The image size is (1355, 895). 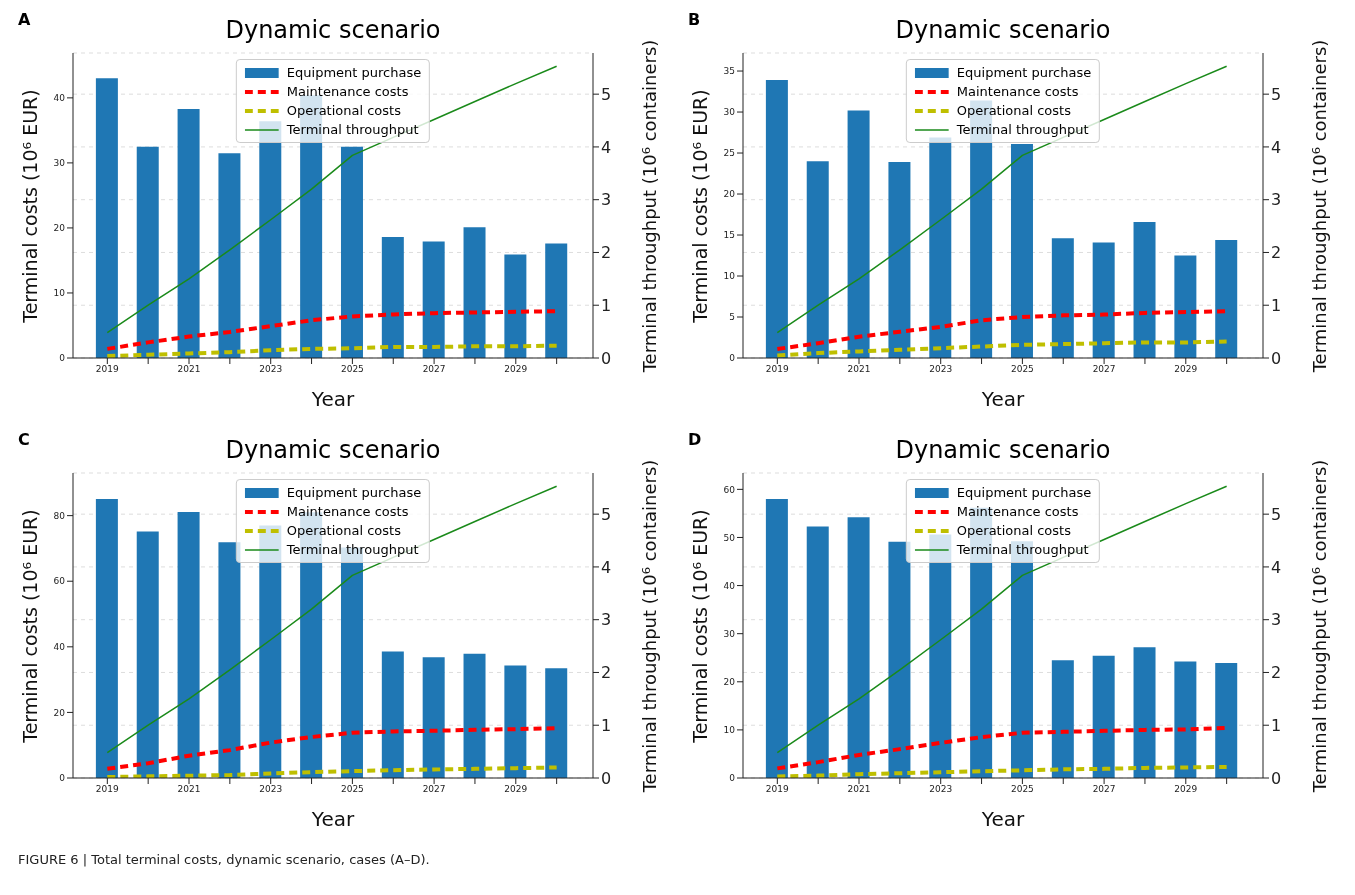 What do you see at coordinates (732, 317) in the screenshot?
I see `y-tick-label: 5` at bounding box center [732, 317].